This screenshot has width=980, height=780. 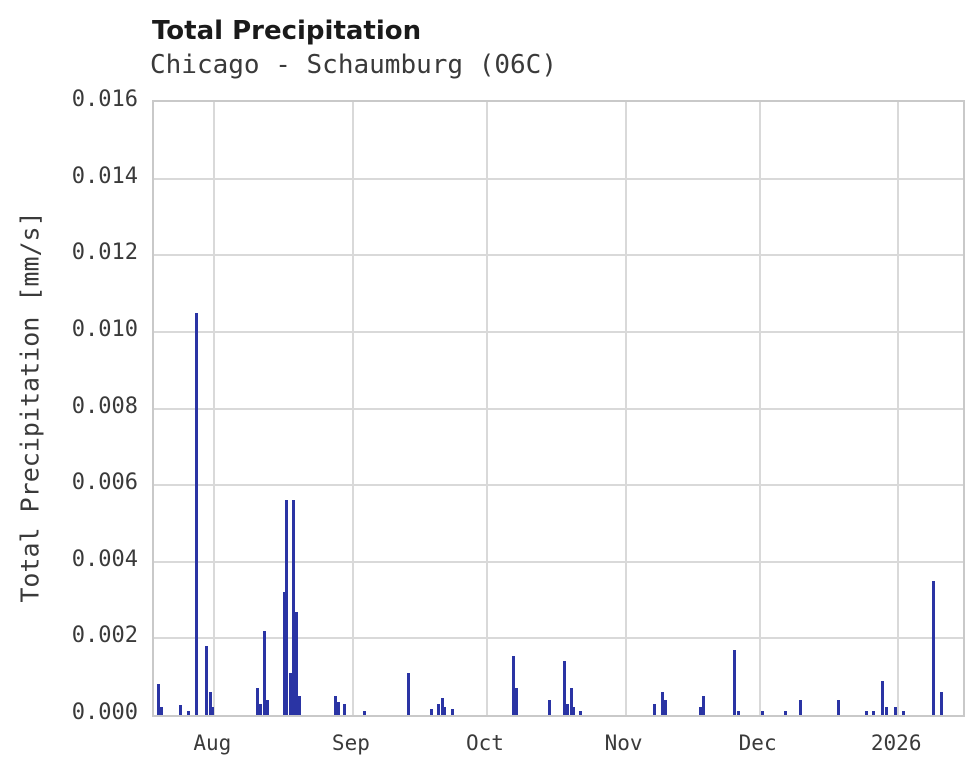 I want to click on y-tick-label: 0.014, so click(x=104, y=176).